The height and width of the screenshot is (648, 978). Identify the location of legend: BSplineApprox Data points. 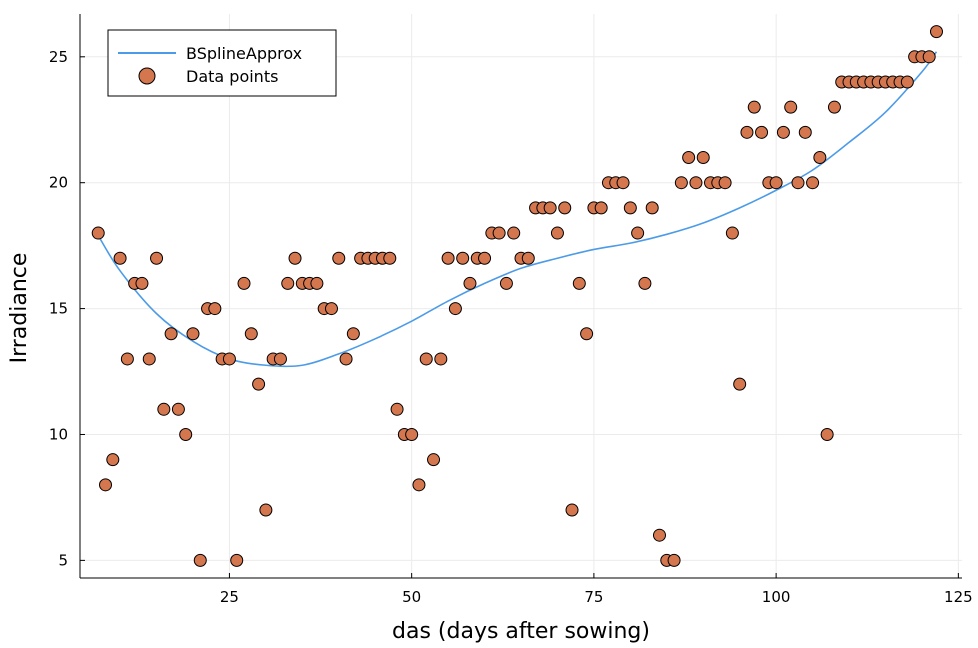
(222, 63).